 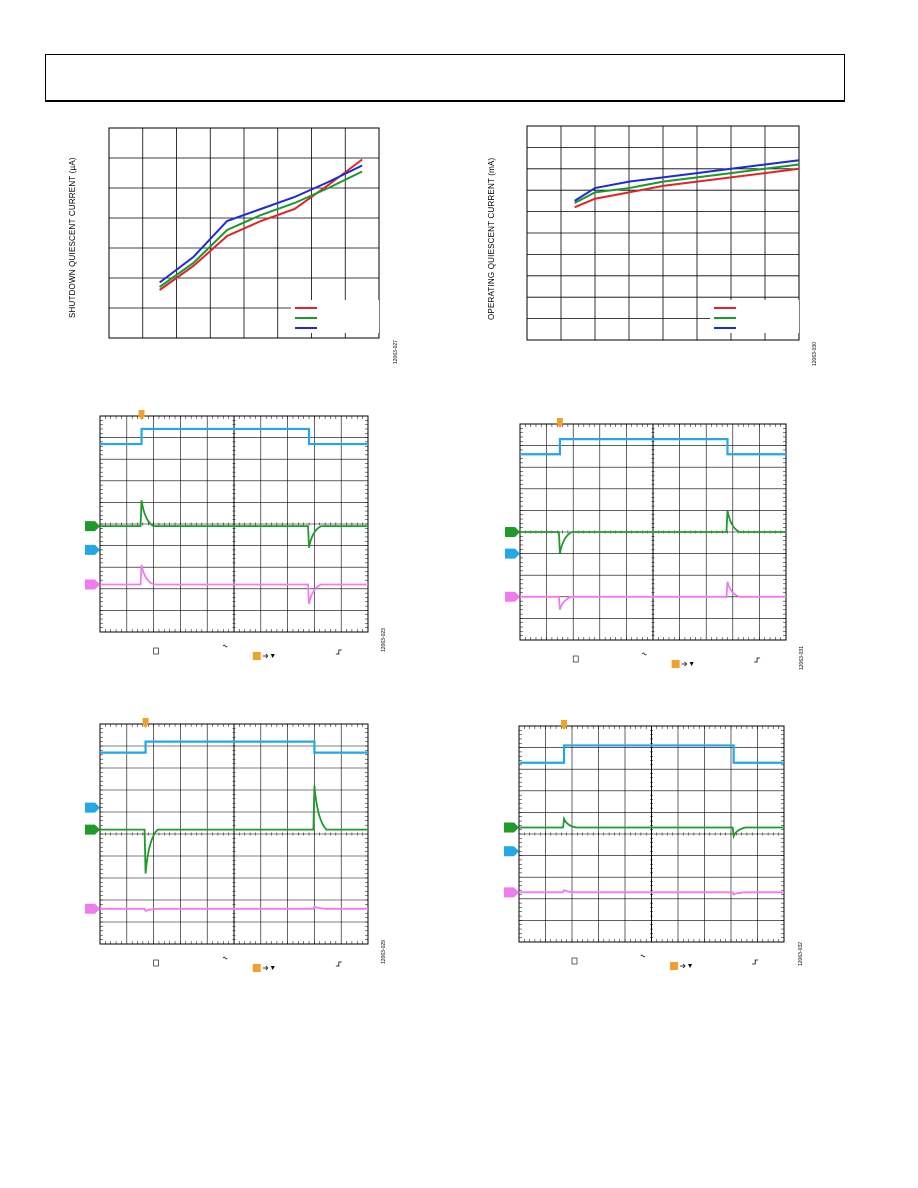 What do you see at coordinates (384, 952) in the screenshot?
I see `scope-3-figure-code: 12063-029` at bounding box center [384, 952].